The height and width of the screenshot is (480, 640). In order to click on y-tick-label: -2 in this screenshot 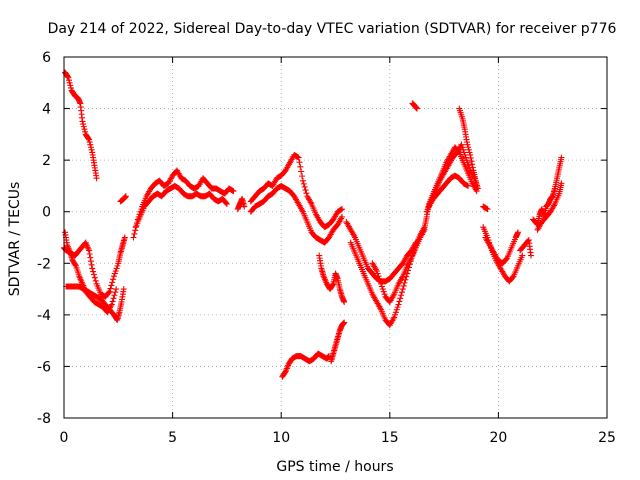, I will do `click(44, 264)`.